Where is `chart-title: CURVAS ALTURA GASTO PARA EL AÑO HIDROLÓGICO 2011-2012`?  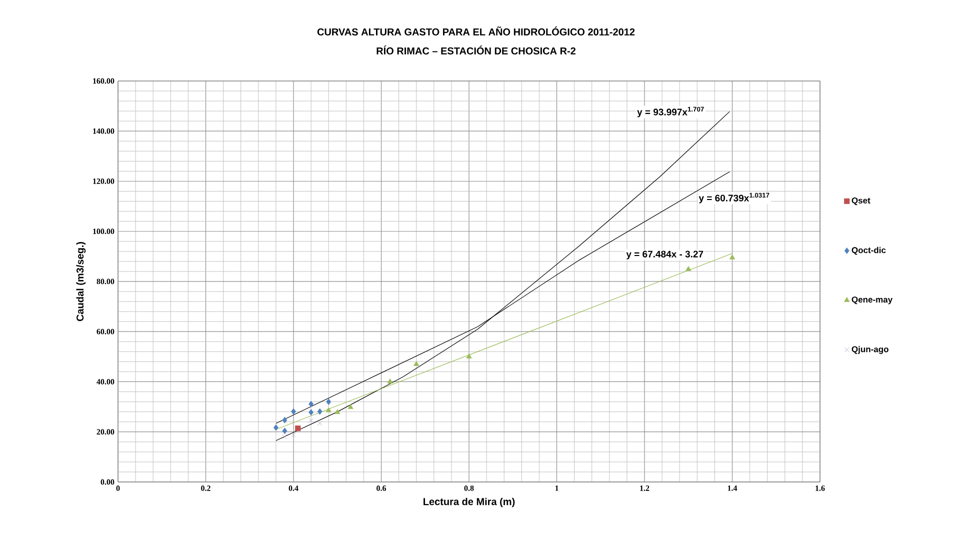 chart-title: CURVAS ALTURA GASTO PARA EL AÑO HIDROLÓGICO 2011-2012 is located at coordinates (476, 31).